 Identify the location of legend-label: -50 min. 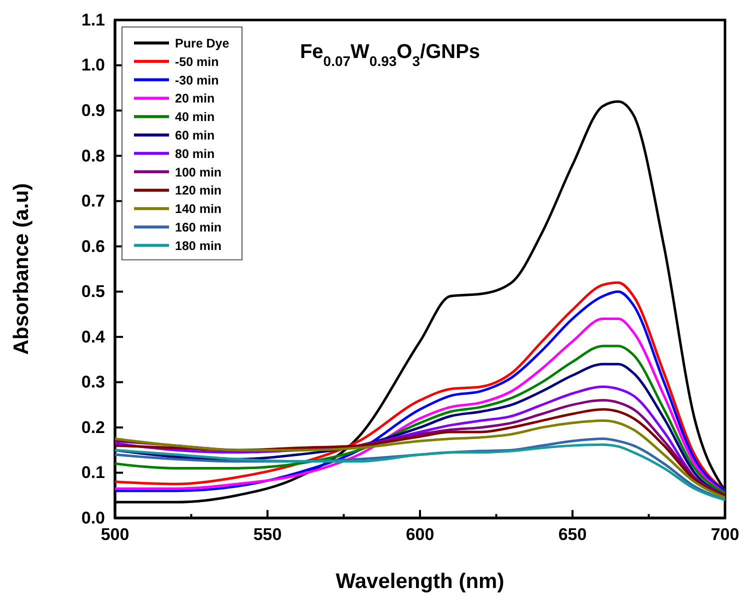
(197, 61).